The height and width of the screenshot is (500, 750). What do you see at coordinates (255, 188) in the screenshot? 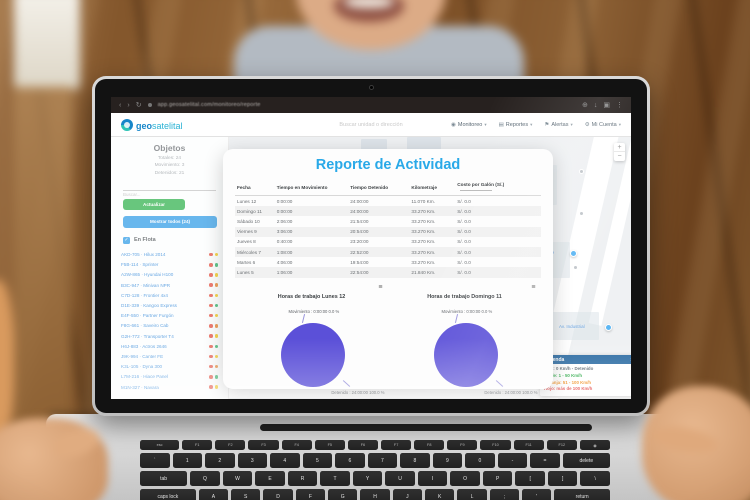
I see `col-fecha: Fecha` at bounding box center [255, 188].